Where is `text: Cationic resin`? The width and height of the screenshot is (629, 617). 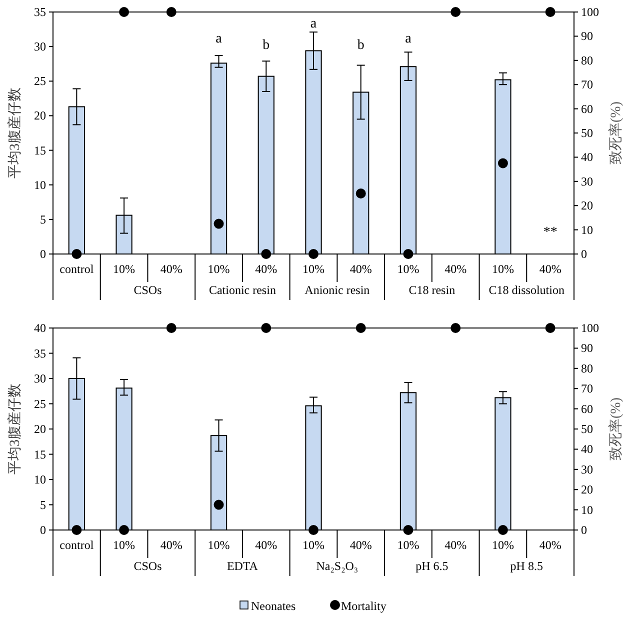
text: Cationic resin is located at coordinates (242, 290).